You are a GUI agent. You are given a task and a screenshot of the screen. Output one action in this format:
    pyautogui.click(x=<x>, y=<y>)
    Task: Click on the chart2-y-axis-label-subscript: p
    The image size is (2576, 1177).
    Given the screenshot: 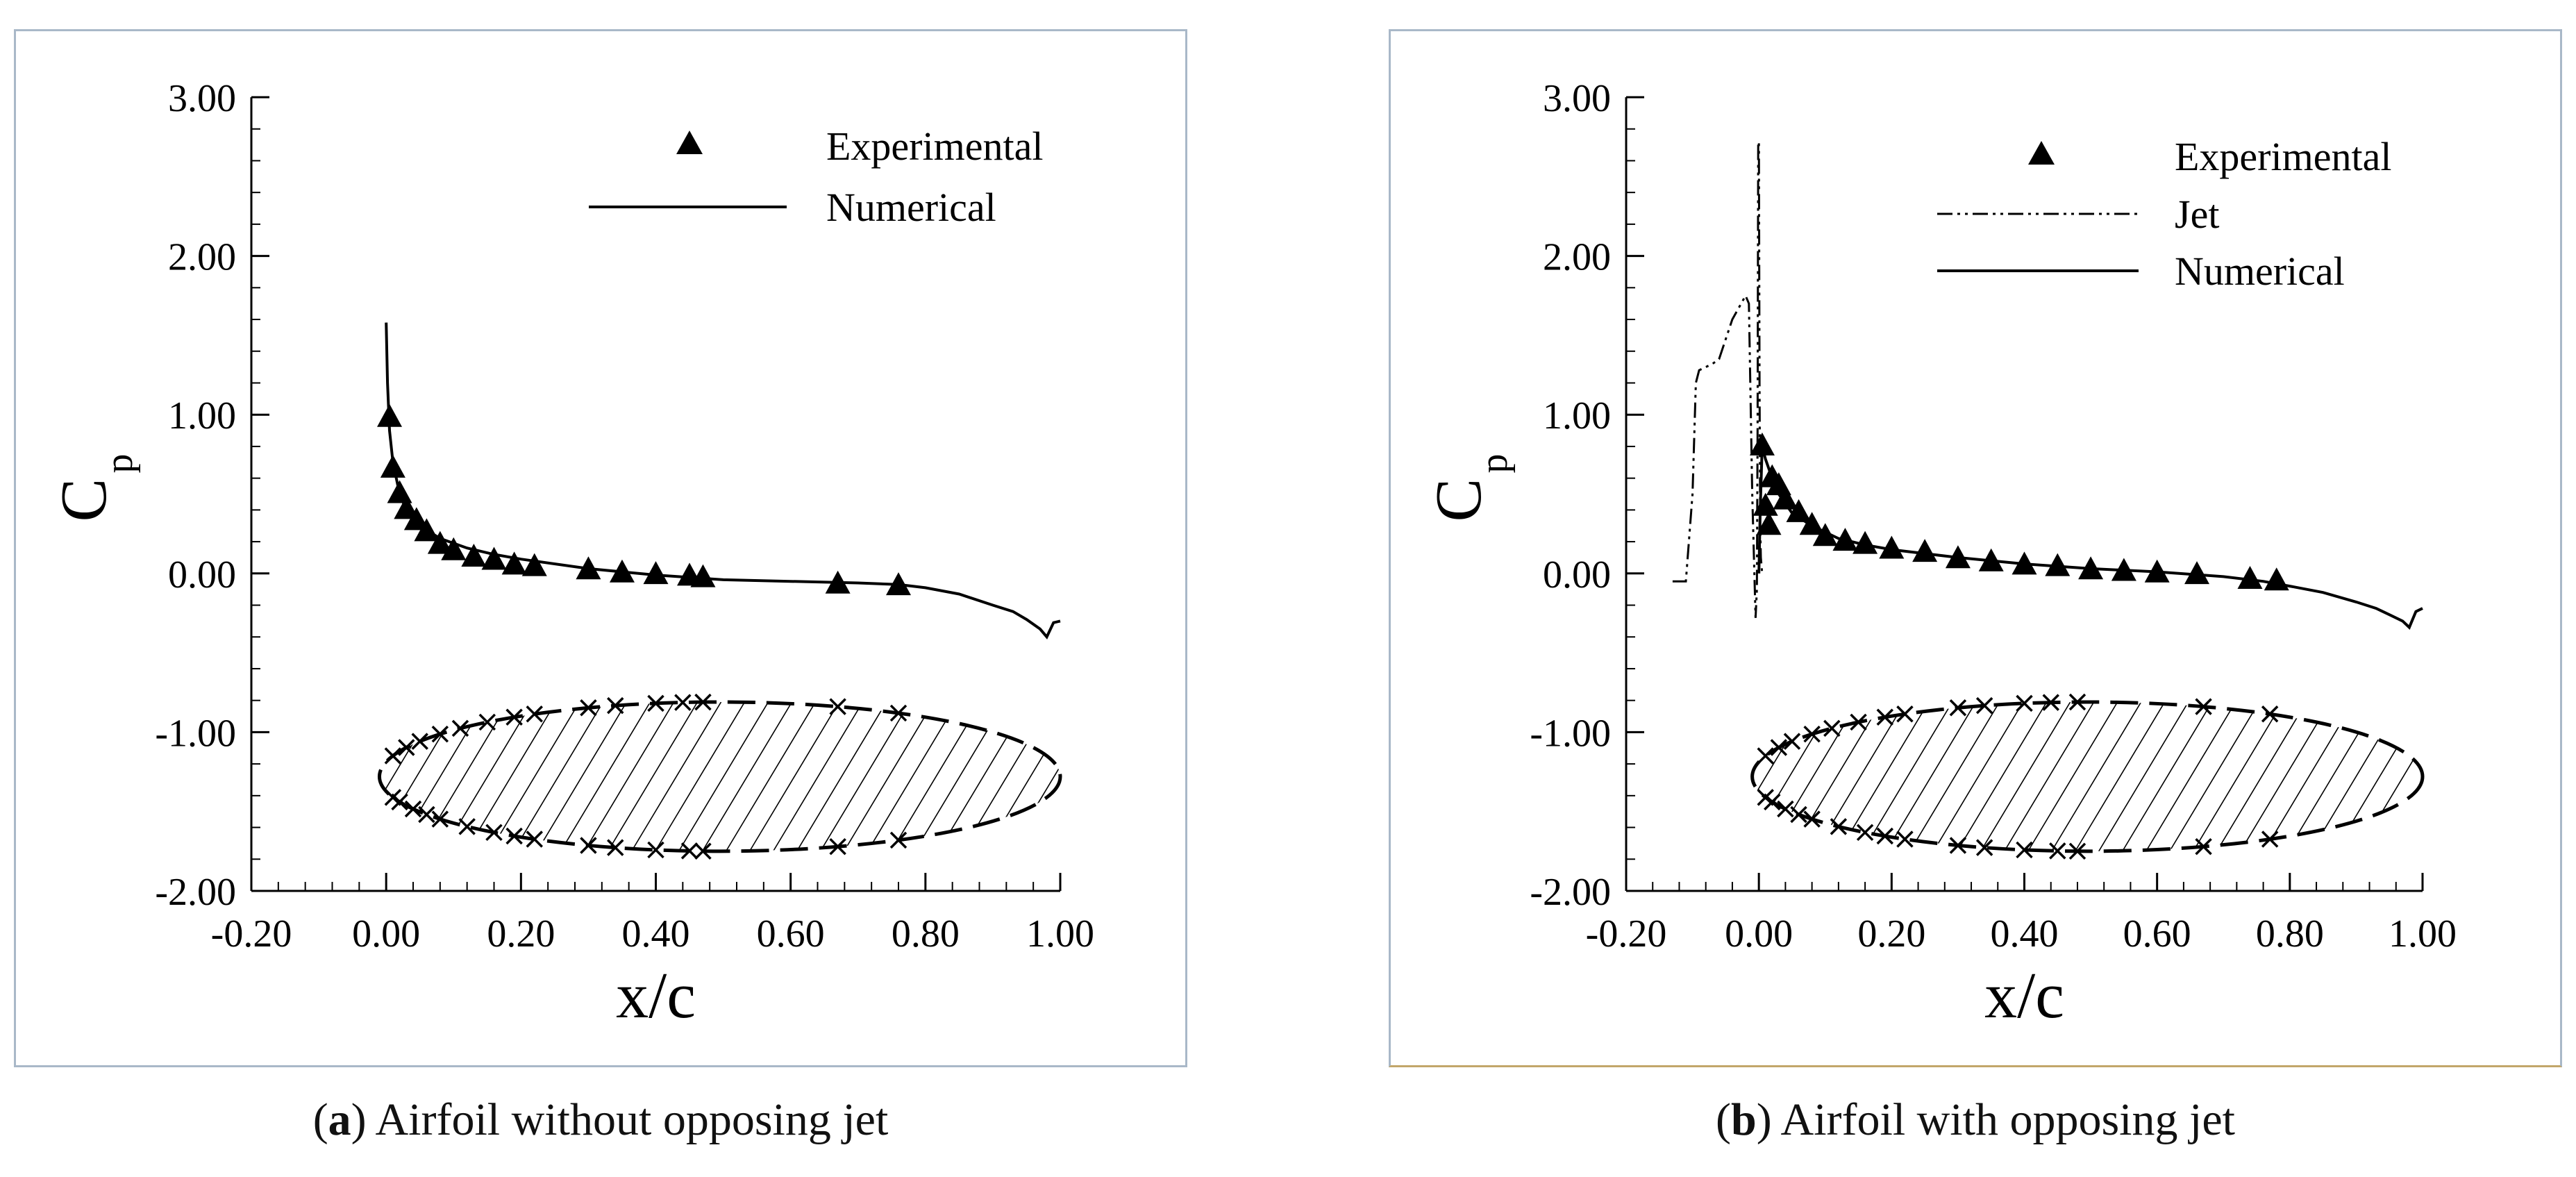 What is the action you would take?
    pyautogui.click(x=1494, y=464)
    